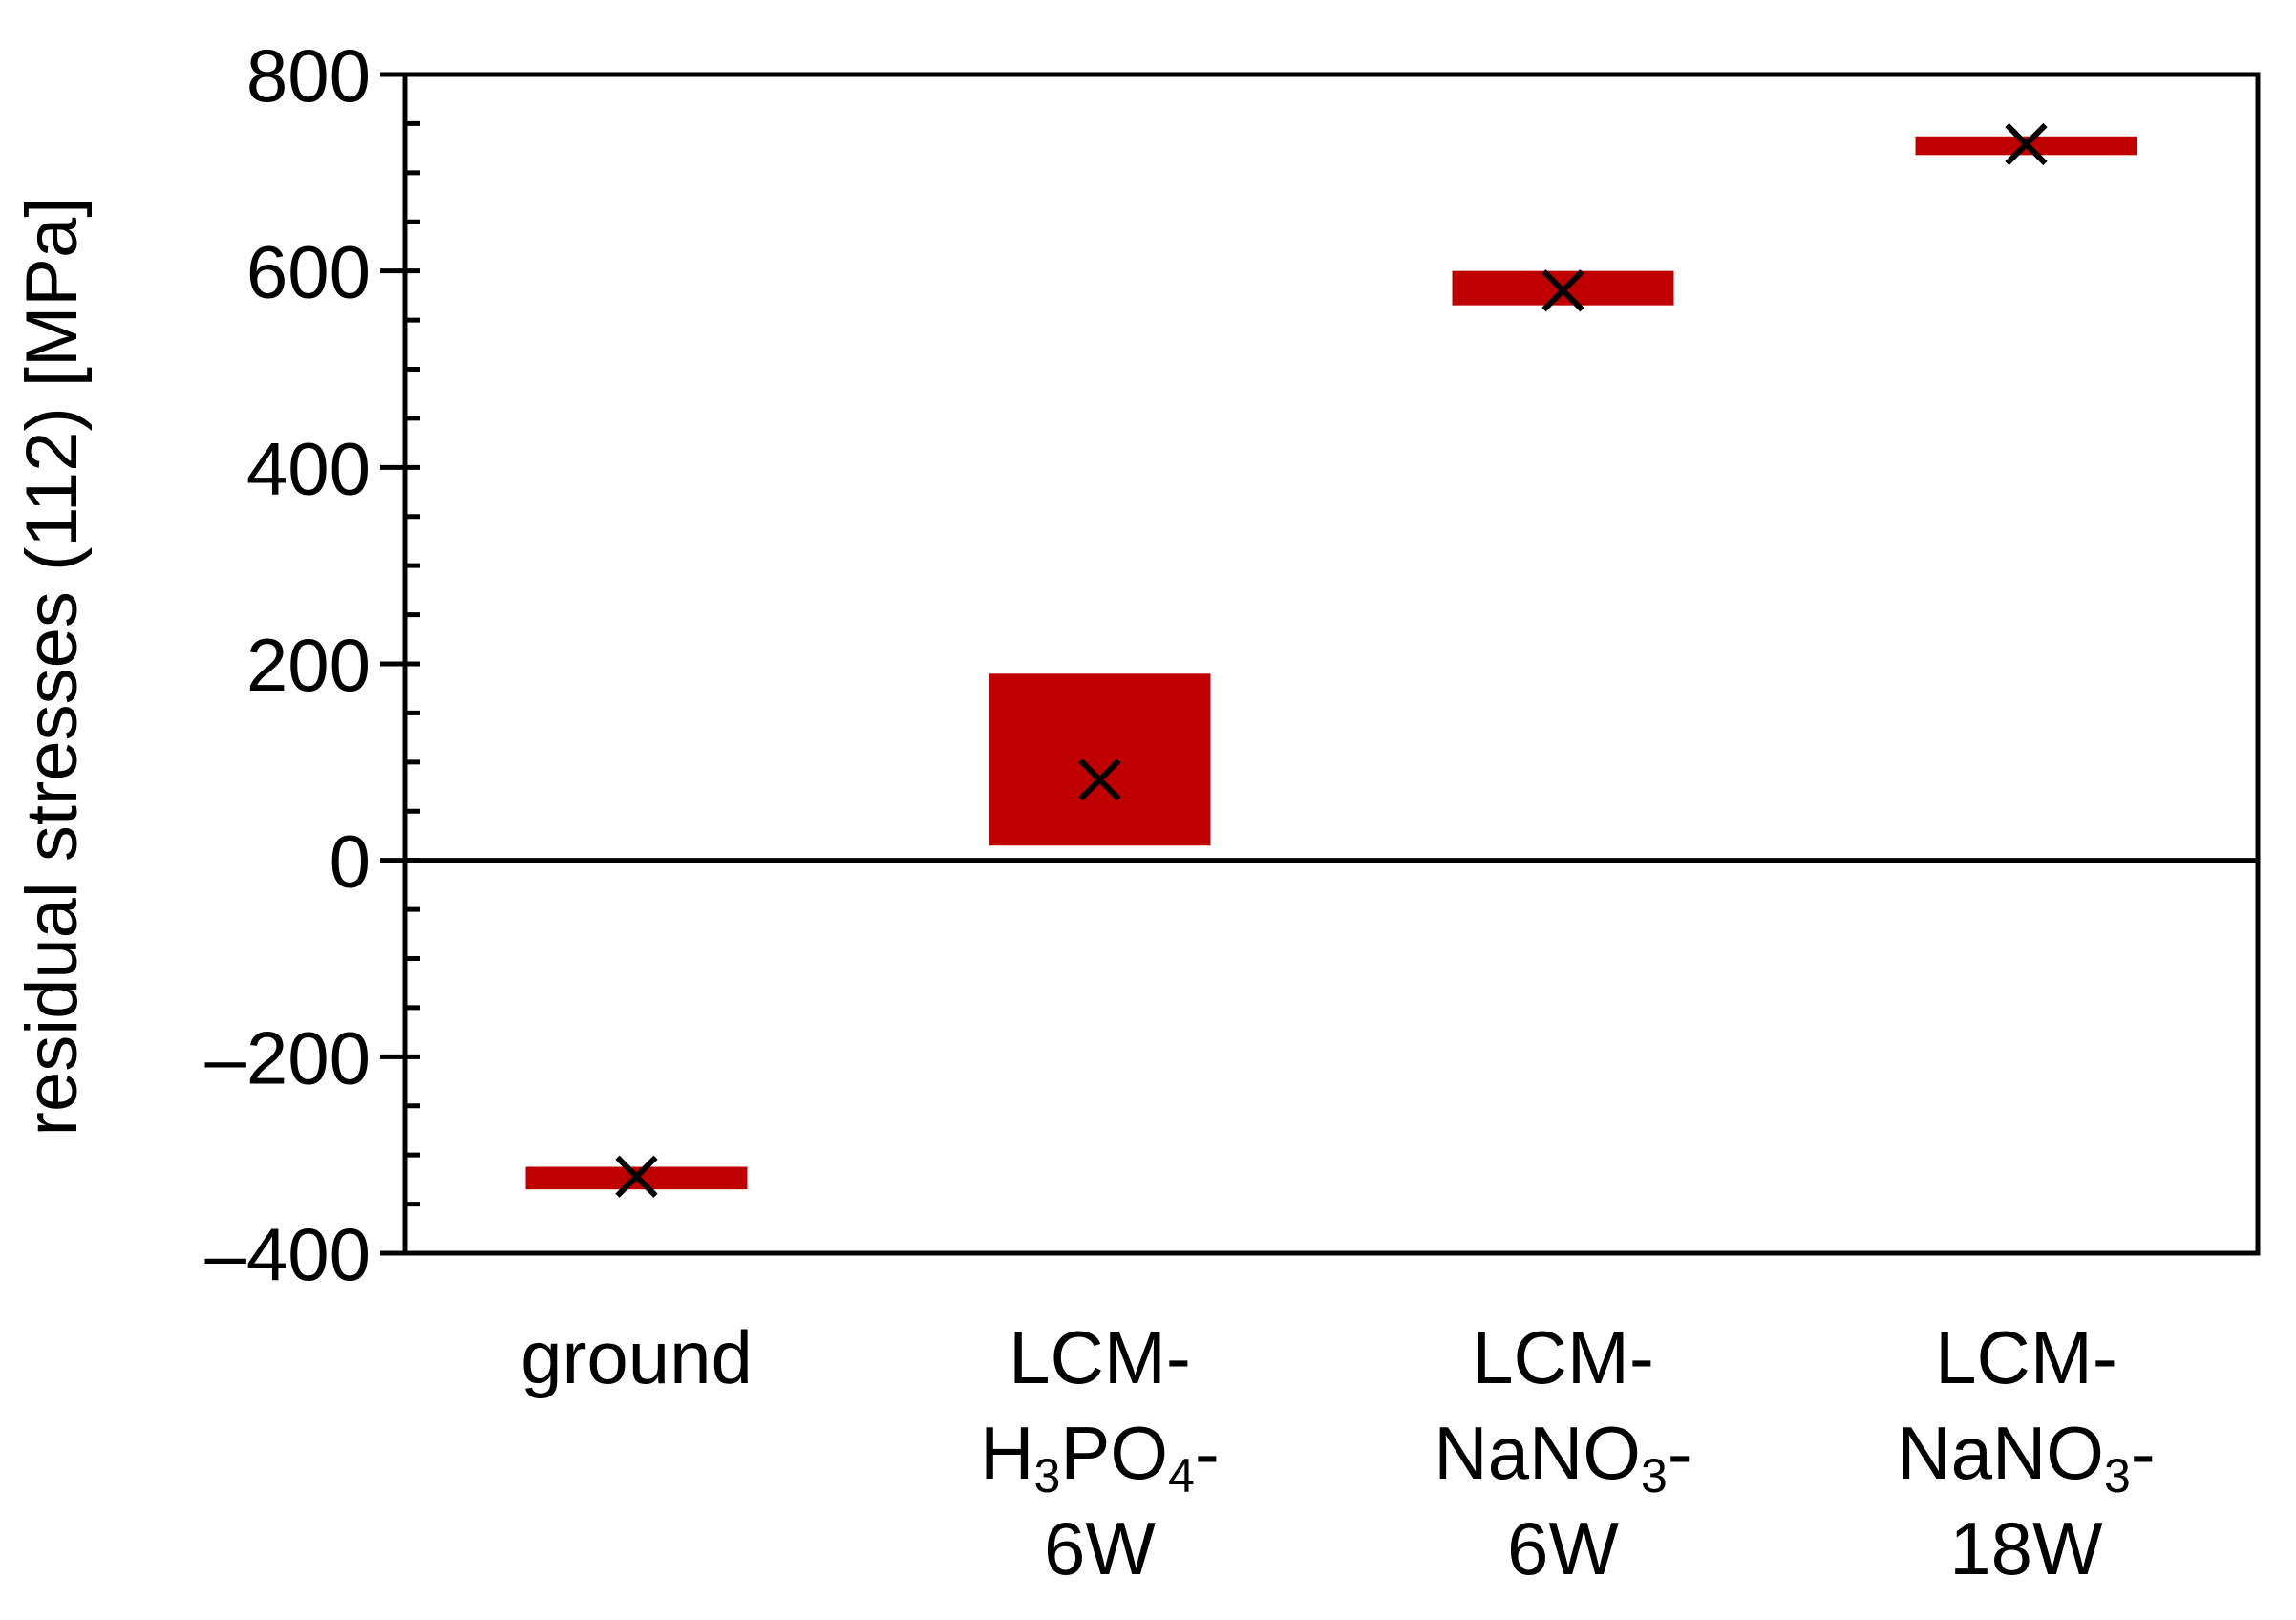 The height and width of the screenshot is (1620, 2296). I want to click on x-label-ground: ground, so click(637, 1357).